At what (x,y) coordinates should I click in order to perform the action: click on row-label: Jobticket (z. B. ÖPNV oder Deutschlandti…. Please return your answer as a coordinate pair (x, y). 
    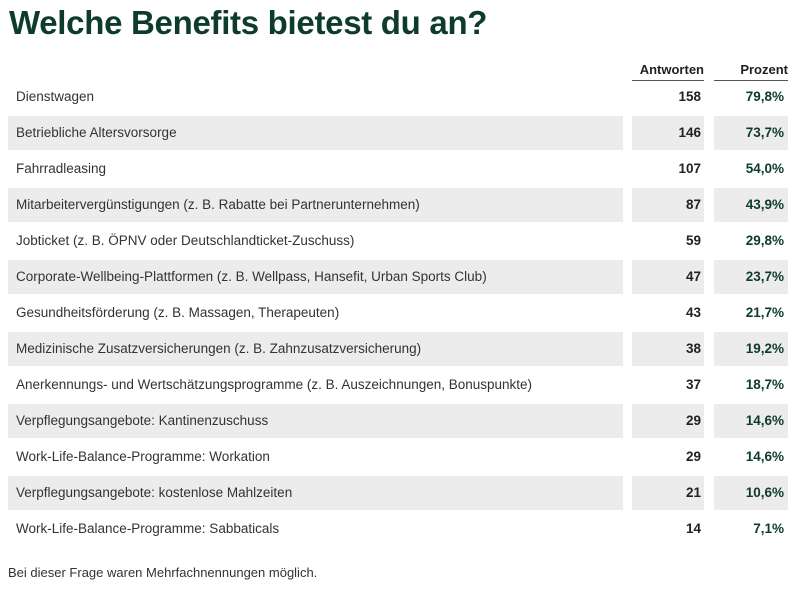
    Looking at the image, I should click on (185, 240).